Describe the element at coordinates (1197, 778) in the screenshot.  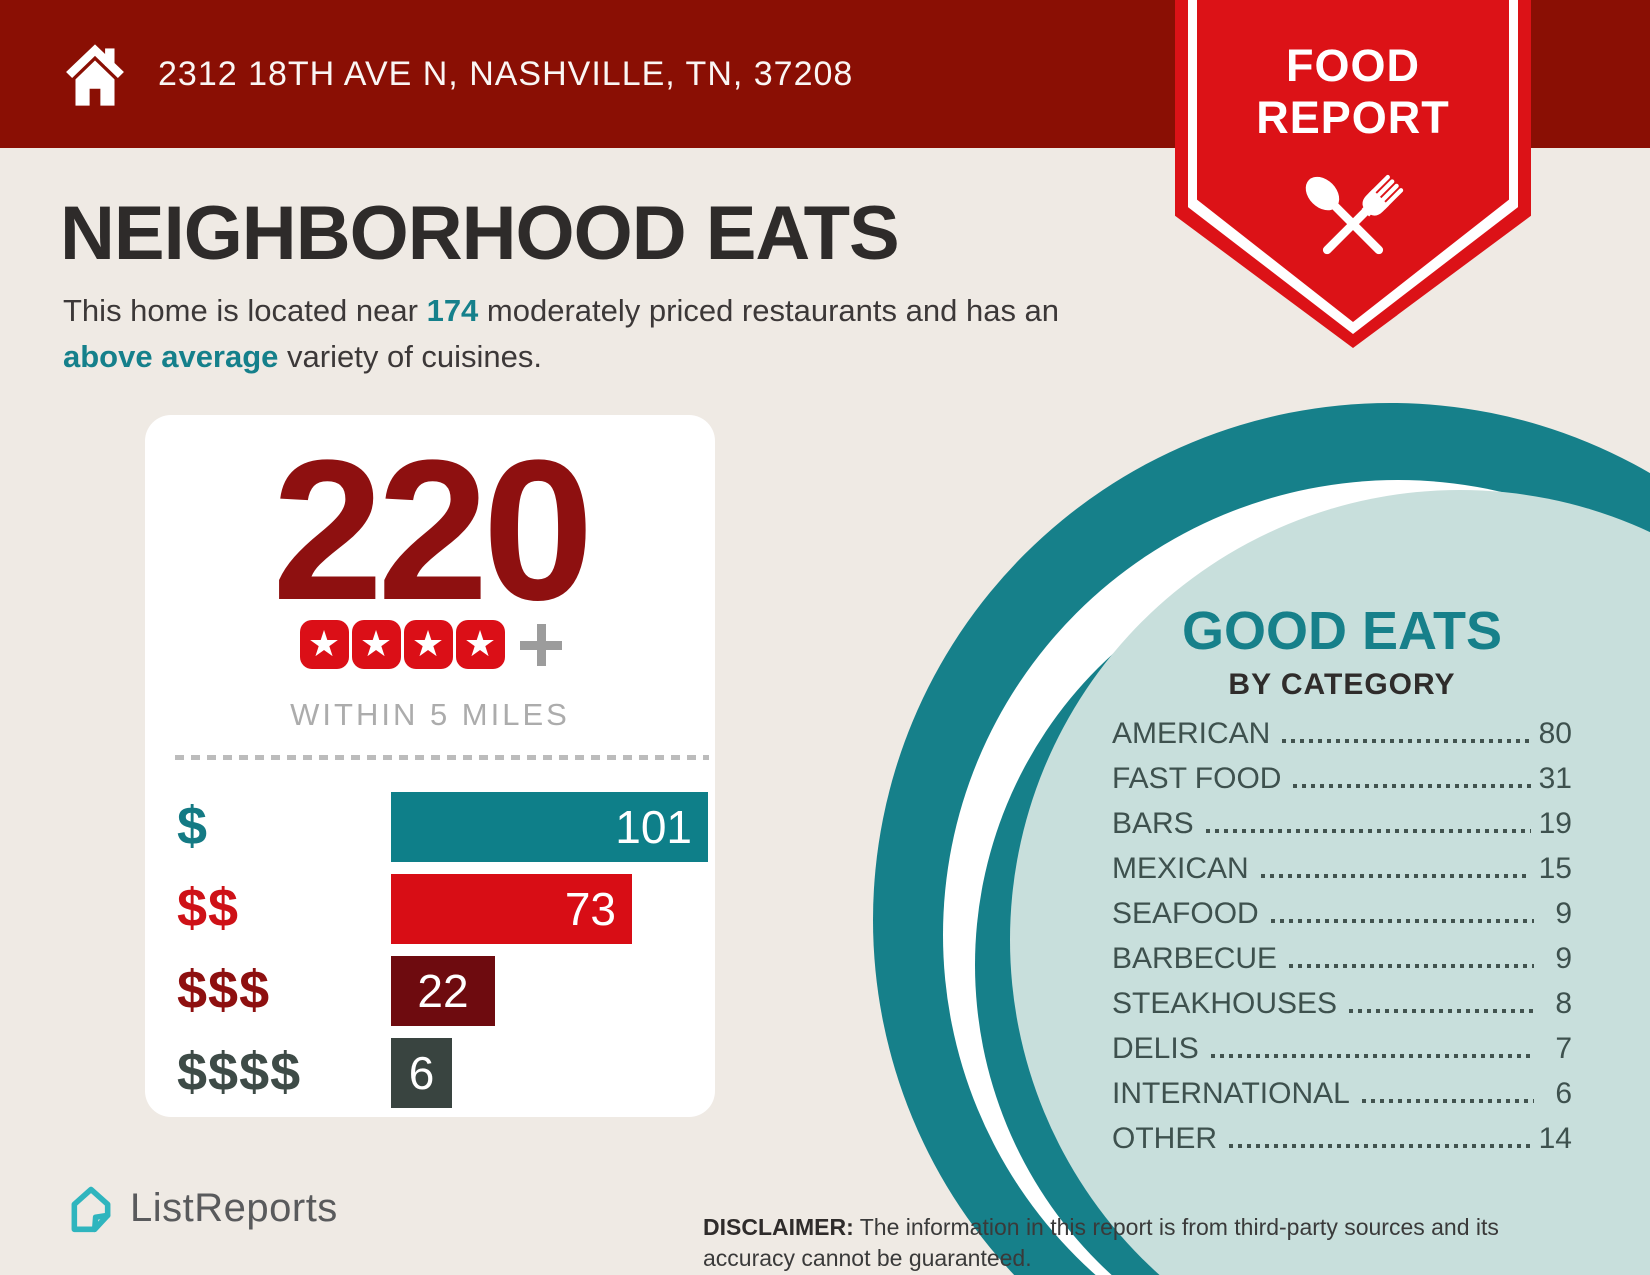
I see `category-label: FAST FOOD` at that location.